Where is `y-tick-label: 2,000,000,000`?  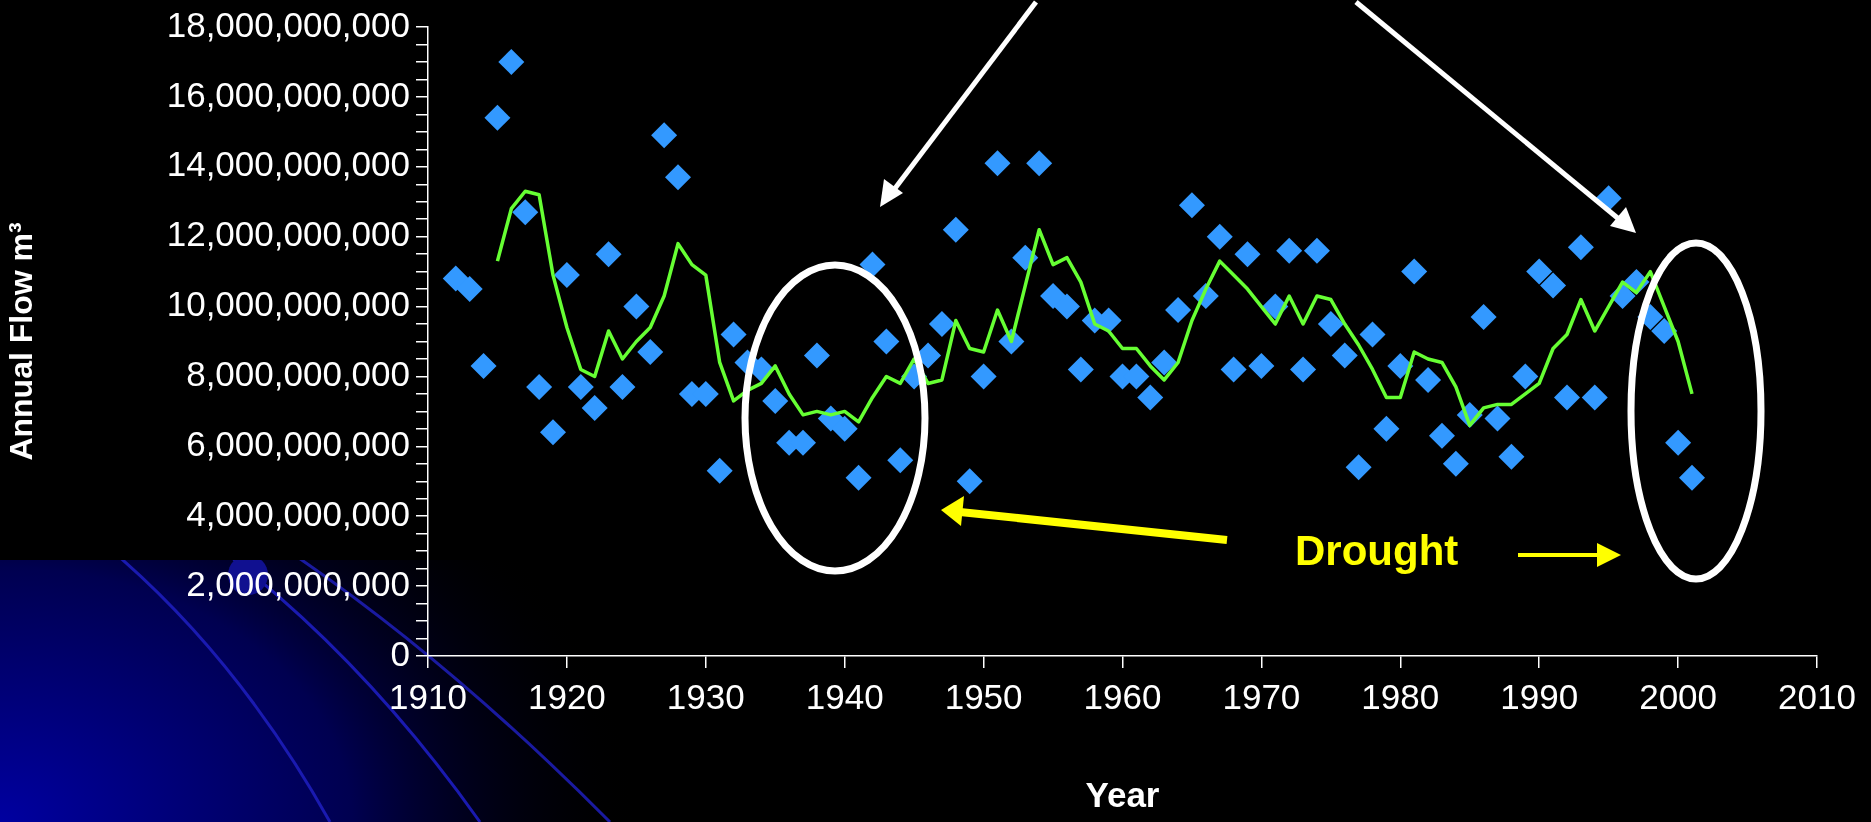
y-tick-label: 2,000,000,000 is located at coordinates (298, 583).